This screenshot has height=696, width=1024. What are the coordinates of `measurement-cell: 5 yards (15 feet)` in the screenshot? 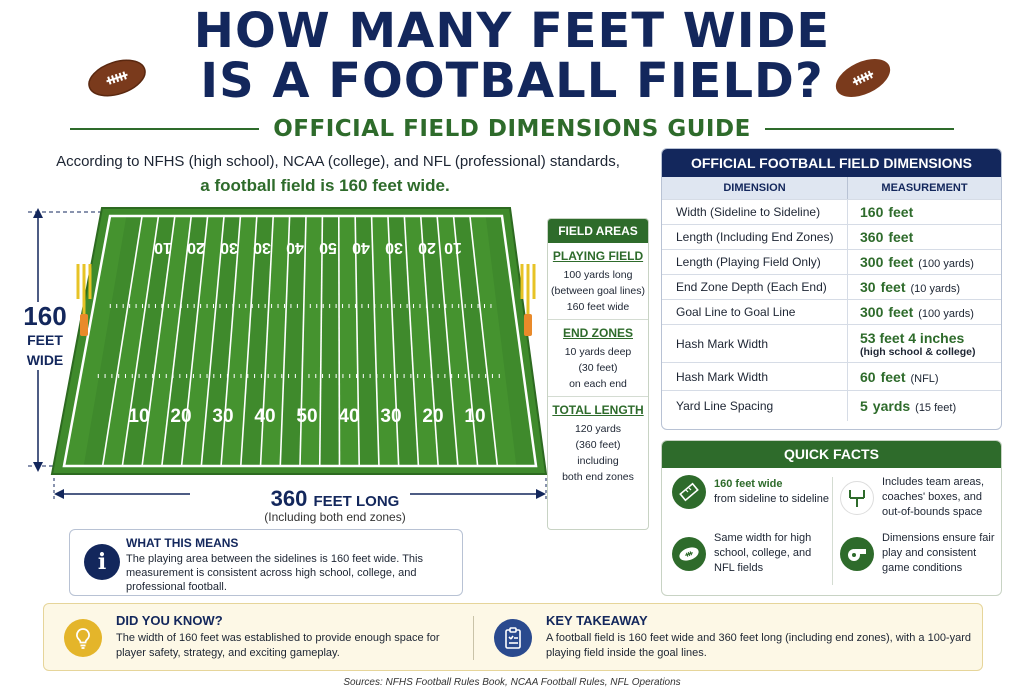 It's located at (924, 406).